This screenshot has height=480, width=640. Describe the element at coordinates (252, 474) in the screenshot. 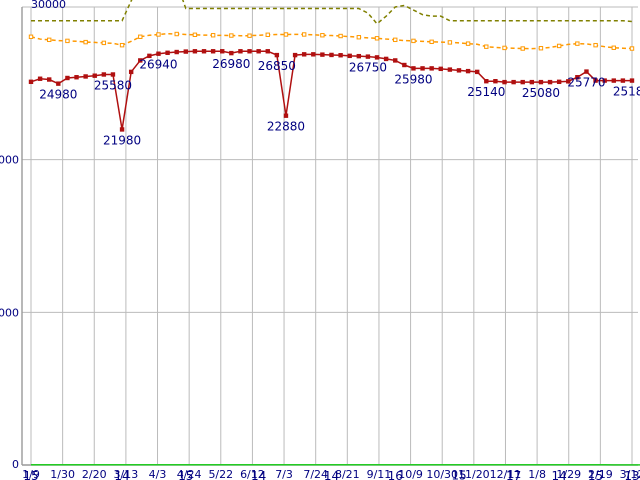

I see `x-tick-label: 6/12` at that location.